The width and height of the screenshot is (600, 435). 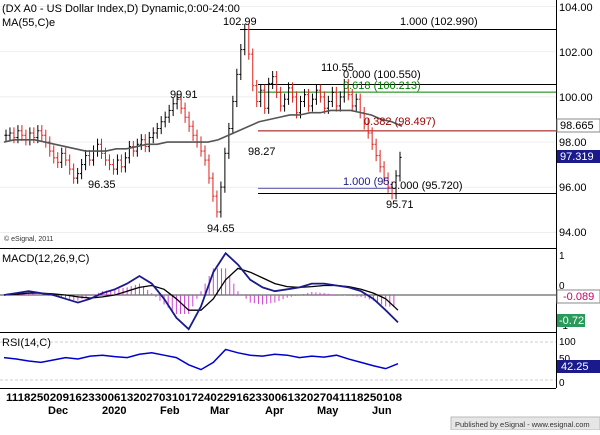 I want to click on annotation-96-35: 96.35, so click(x=102, y=185).